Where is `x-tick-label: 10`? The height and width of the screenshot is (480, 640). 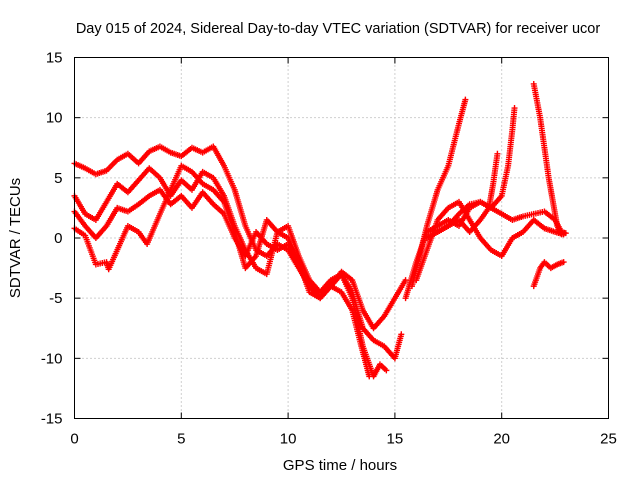 x-tick-label: 10 is located at coordinates (288, 439).